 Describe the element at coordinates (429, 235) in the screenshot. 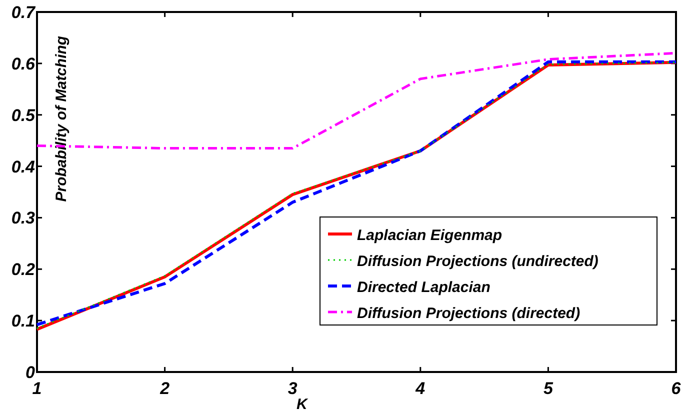

I see `legend-label: Laplacian Eigenmap` at that location.